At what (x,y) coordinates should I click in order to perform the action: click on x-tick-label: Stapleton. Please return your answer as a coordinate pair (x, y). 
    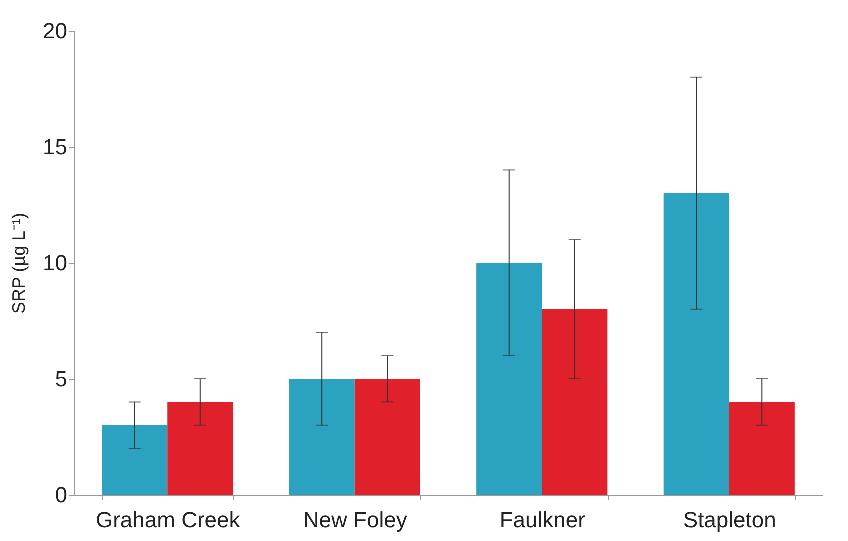
    Looking at the image, I should click on (729, 520).